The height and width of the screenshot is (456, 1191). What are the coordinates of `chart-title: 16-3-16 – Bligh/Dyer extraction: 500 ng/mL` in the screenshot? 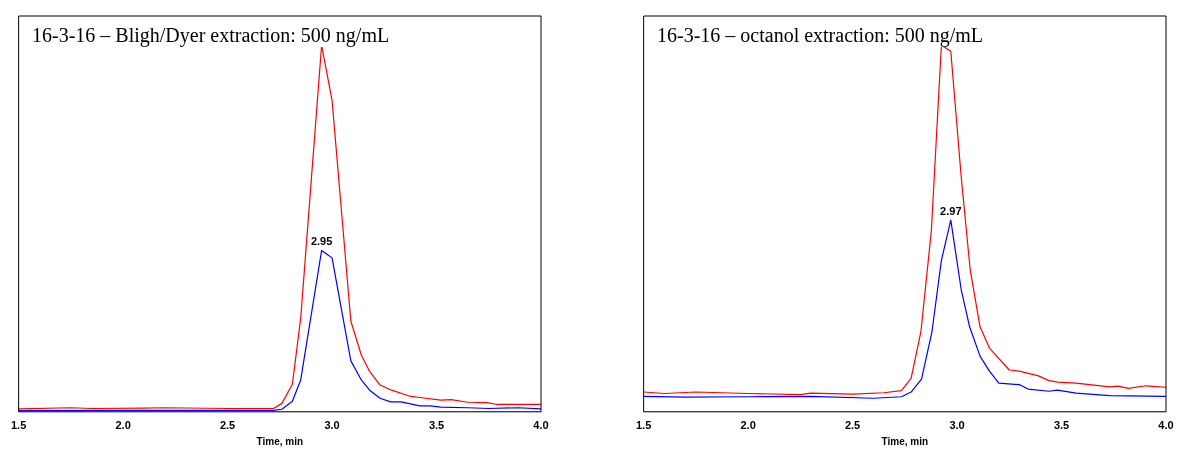 It's located at (211, 35).